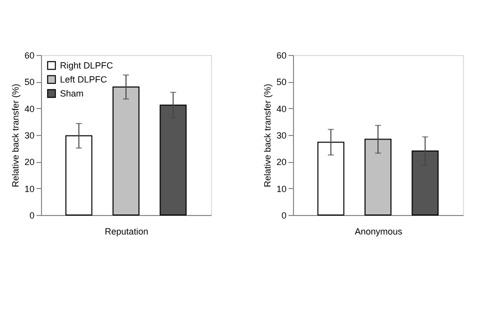 The height and width of the screenshot is (320, 480). I want to click on legend-label: Sham, so click(72, 93).